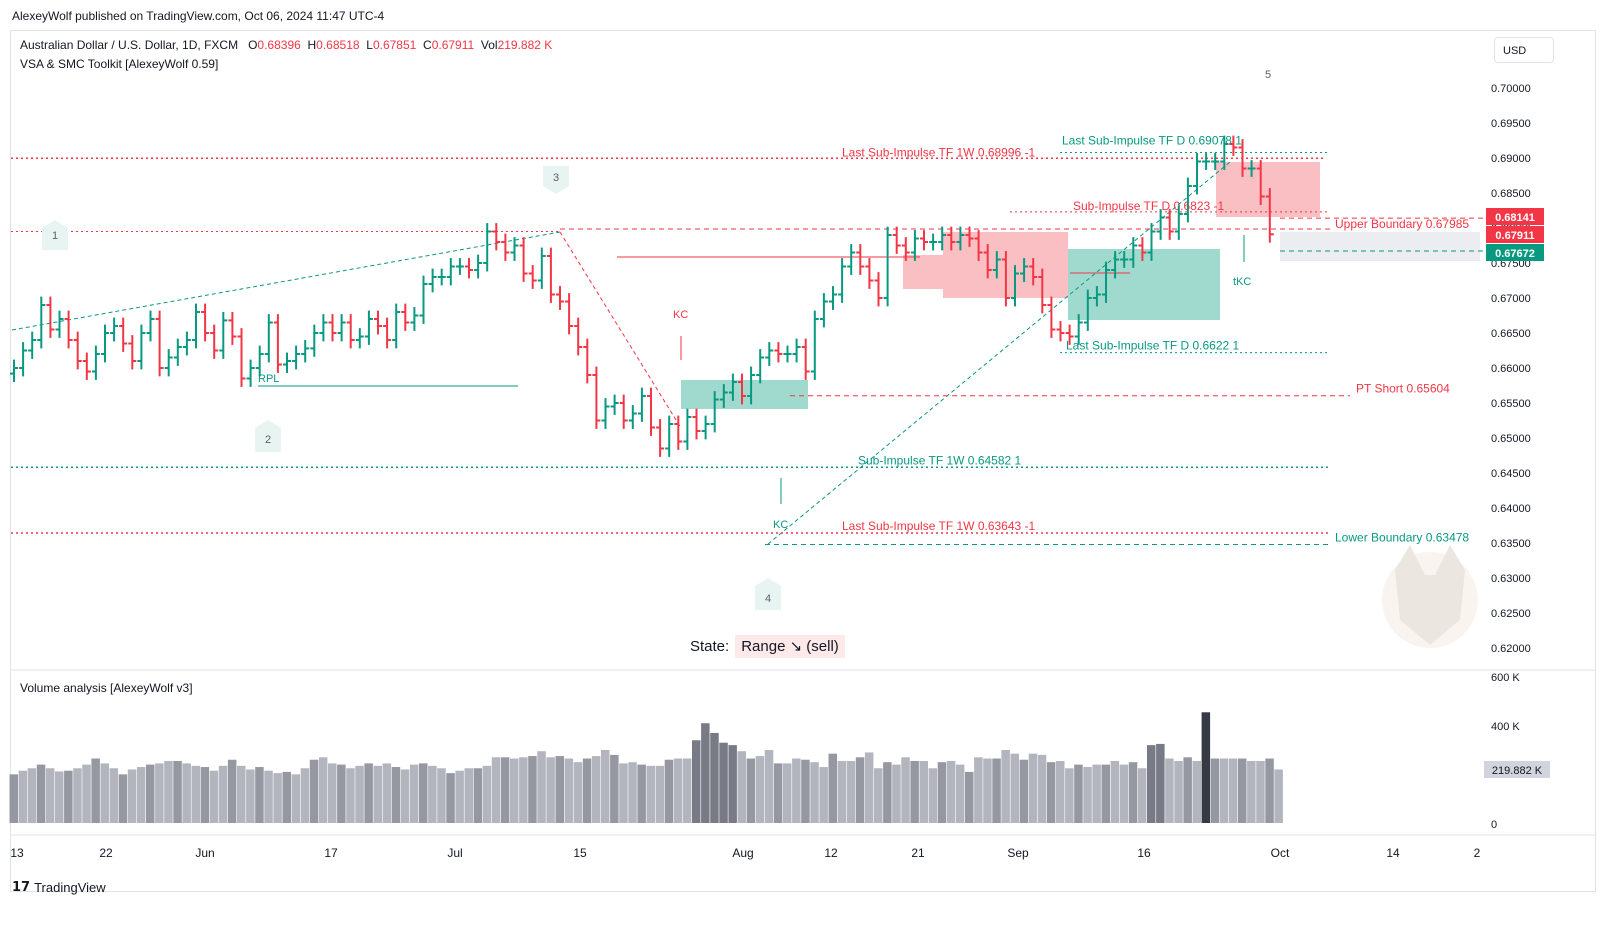 The width and height of the screenshot is (1605, 927). I want to click on level-label: Last Sub-Impulse TF D 0.69078 1, so click(1152, 141).